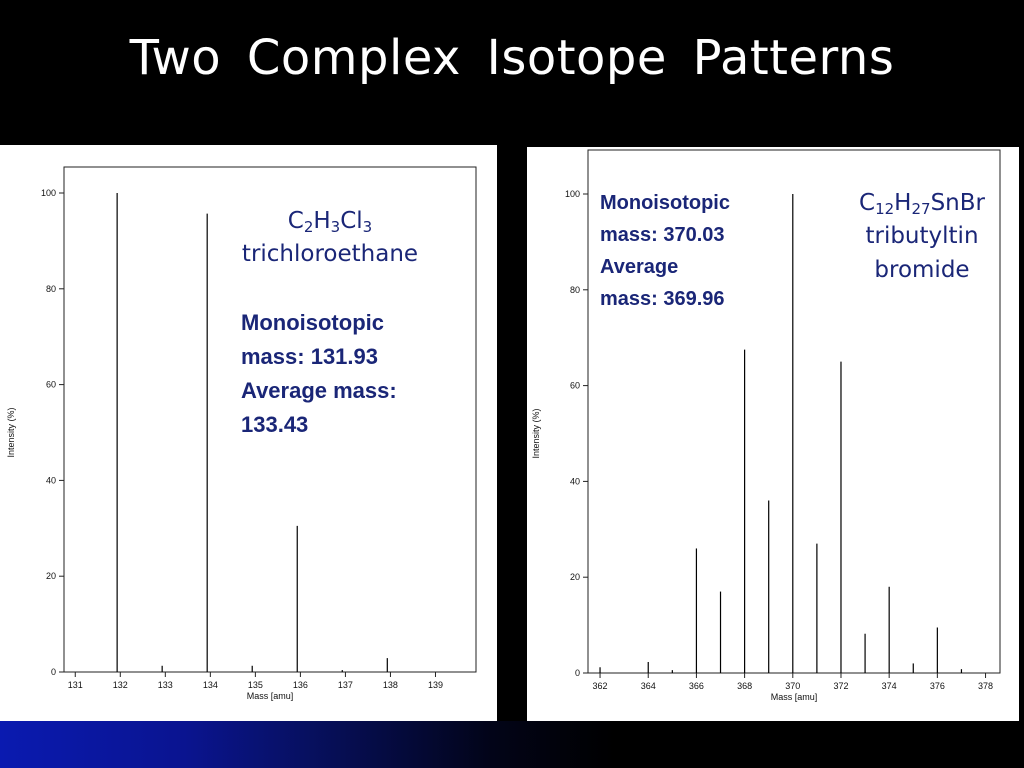 The image size is (1024, 768). What do you see at coordinates (921, 209) in the screenshot?
I see `formula-subscript: 27` at bounding box center [921, 209].